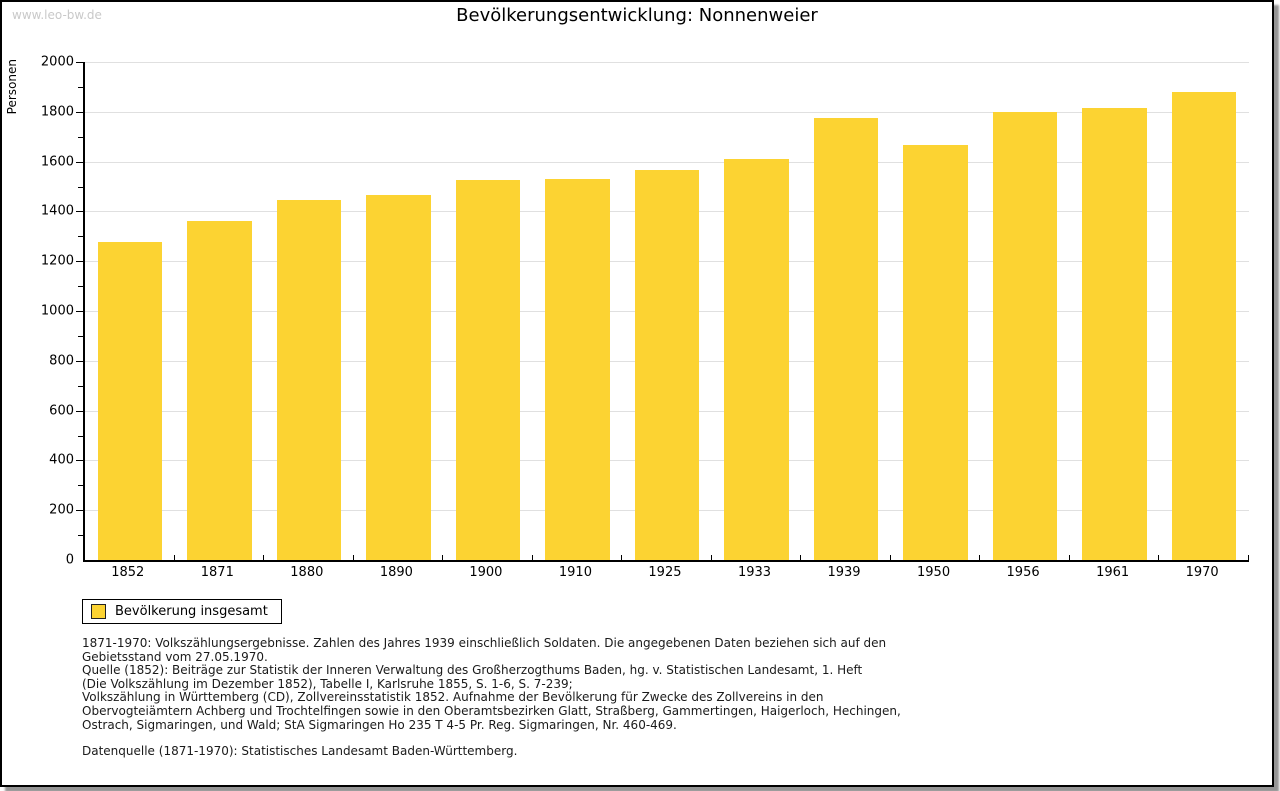 This screenshot has height=791, width=1280. I want to click on y-tick-label: 1600, so click(57, 162).